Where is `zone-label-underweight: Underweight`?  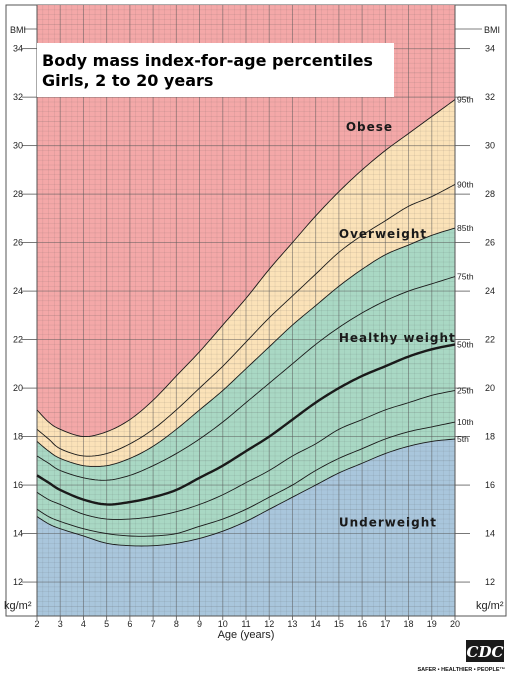
zone-label-underweight: Underweight is located at coordinates (388, 522).